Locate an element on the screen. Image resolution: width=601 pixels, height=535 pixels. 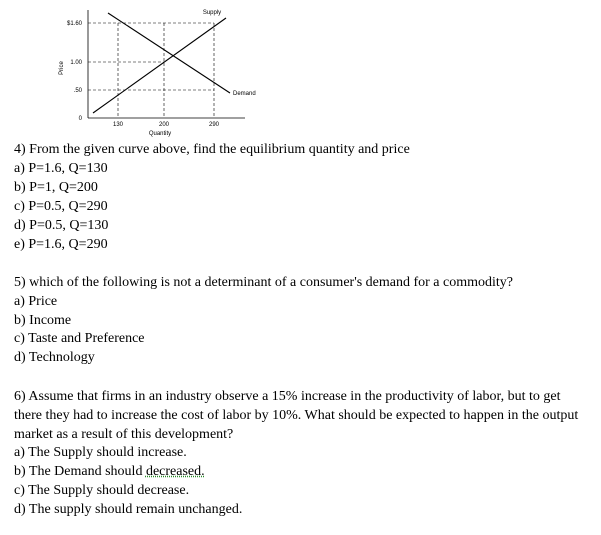
y-tick-label: $1.60 is located at coordinates (75, 24).